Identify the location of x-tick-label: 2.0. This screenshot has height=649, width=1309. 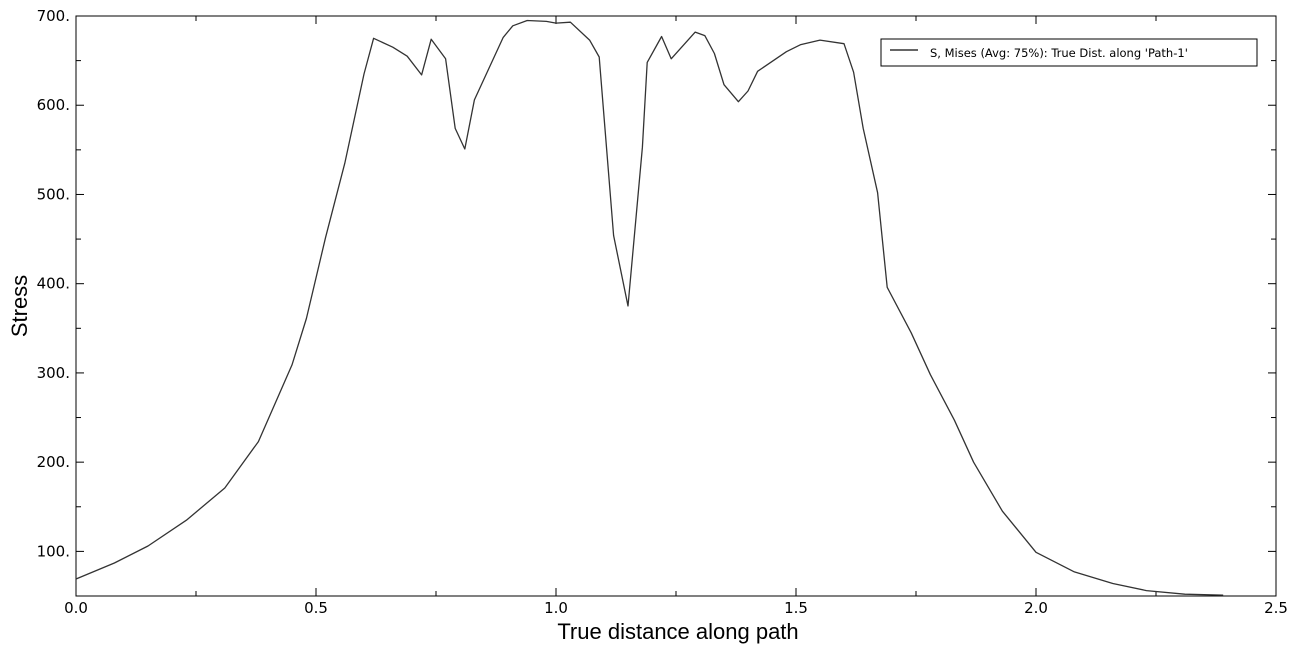
(1036, 608).